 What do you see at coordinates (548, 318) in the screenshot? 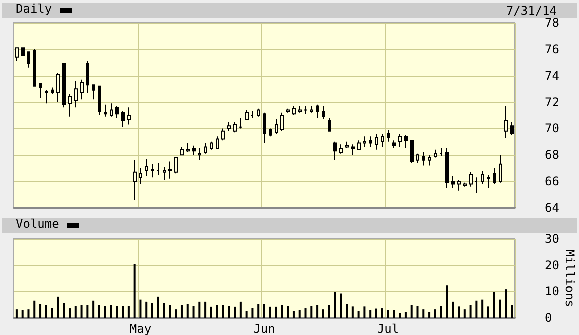
I see `y-tick-label: 0` at bounding box center [548, 318].